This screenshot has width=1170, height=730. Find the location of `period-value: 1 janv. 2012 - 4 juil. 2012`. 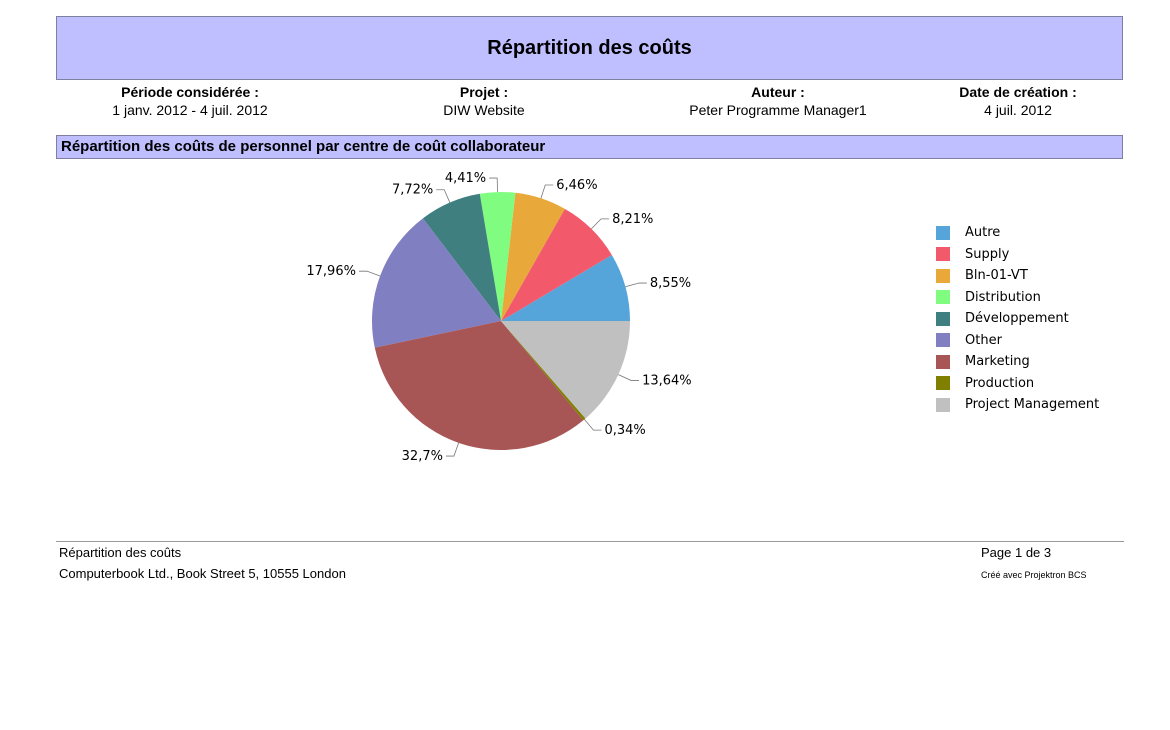

period-value: 1 janv. 2012 - 4 juil. 2012 is located at coordinates (190, 110).